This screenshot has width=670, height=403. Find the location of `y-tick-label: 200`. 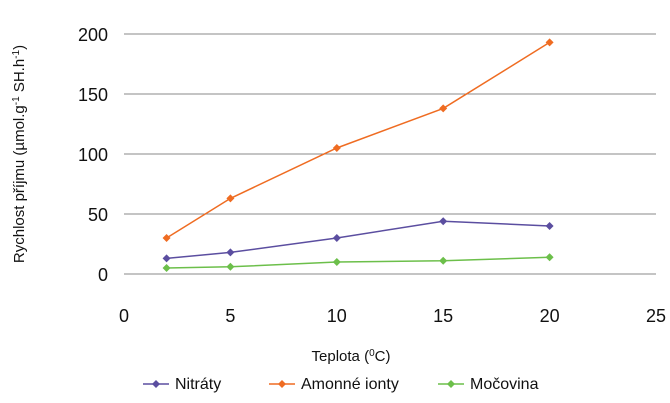

y-tick-label: 200 is located at coordinates (93, 35).